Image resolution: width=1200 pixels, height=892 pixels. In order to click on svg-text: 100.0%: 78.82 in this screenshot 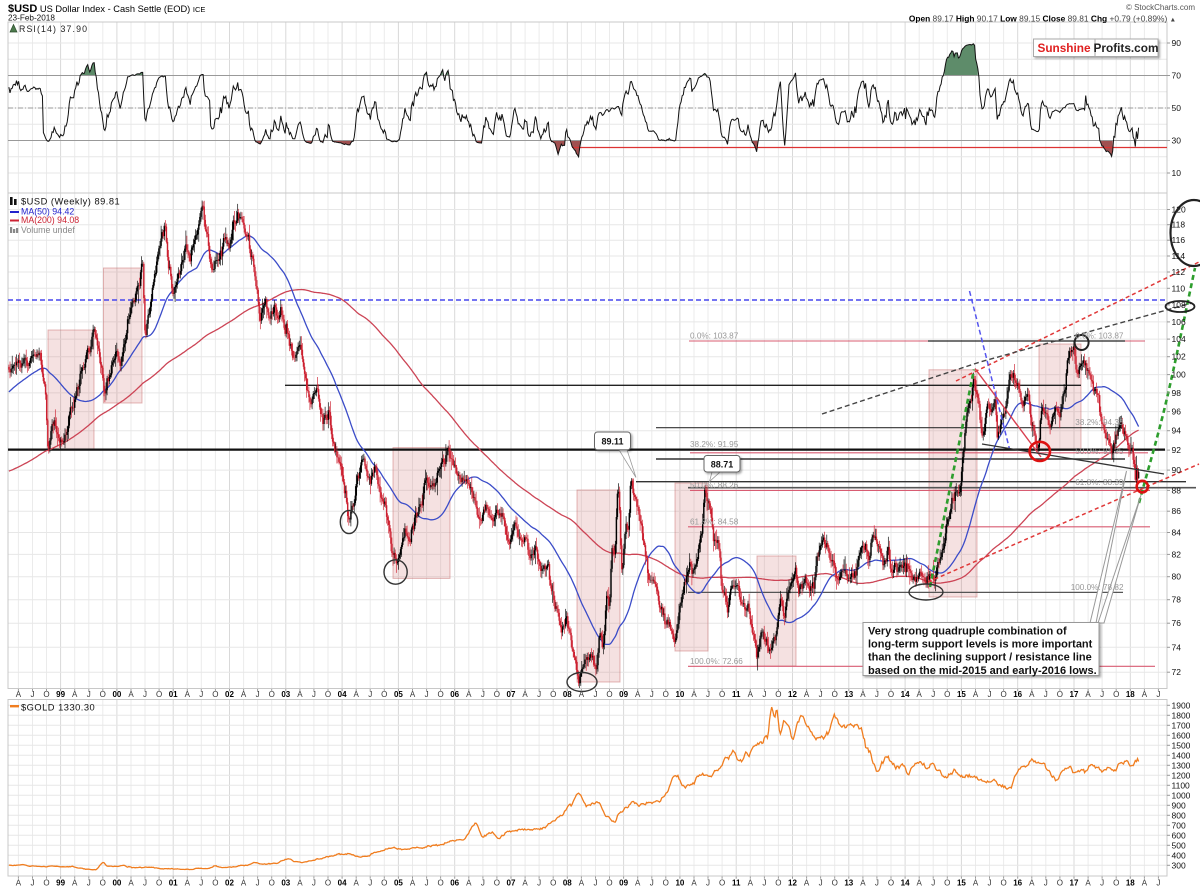, I will do `click(1097, 587)`.